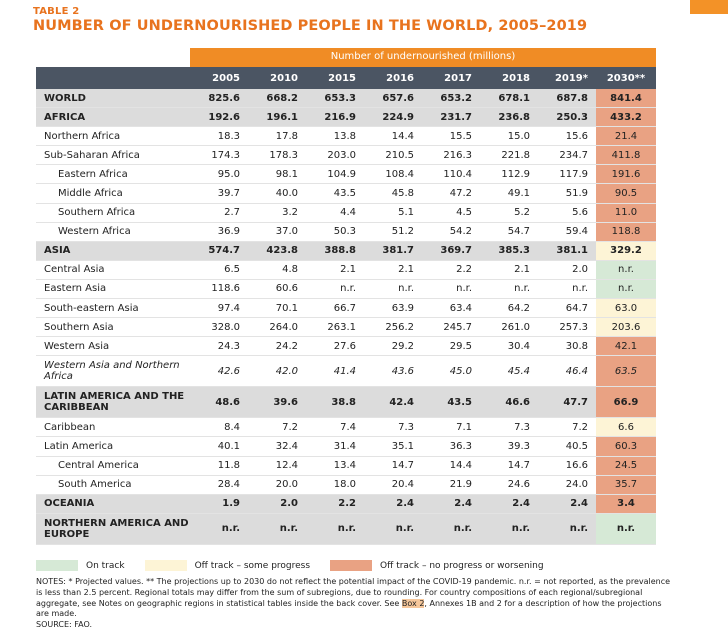 This screenshot has height=644, width=728. Describe the element at coordinates (626, 465) in the screenshot. I see `projection-cell: 24.5` at that location.